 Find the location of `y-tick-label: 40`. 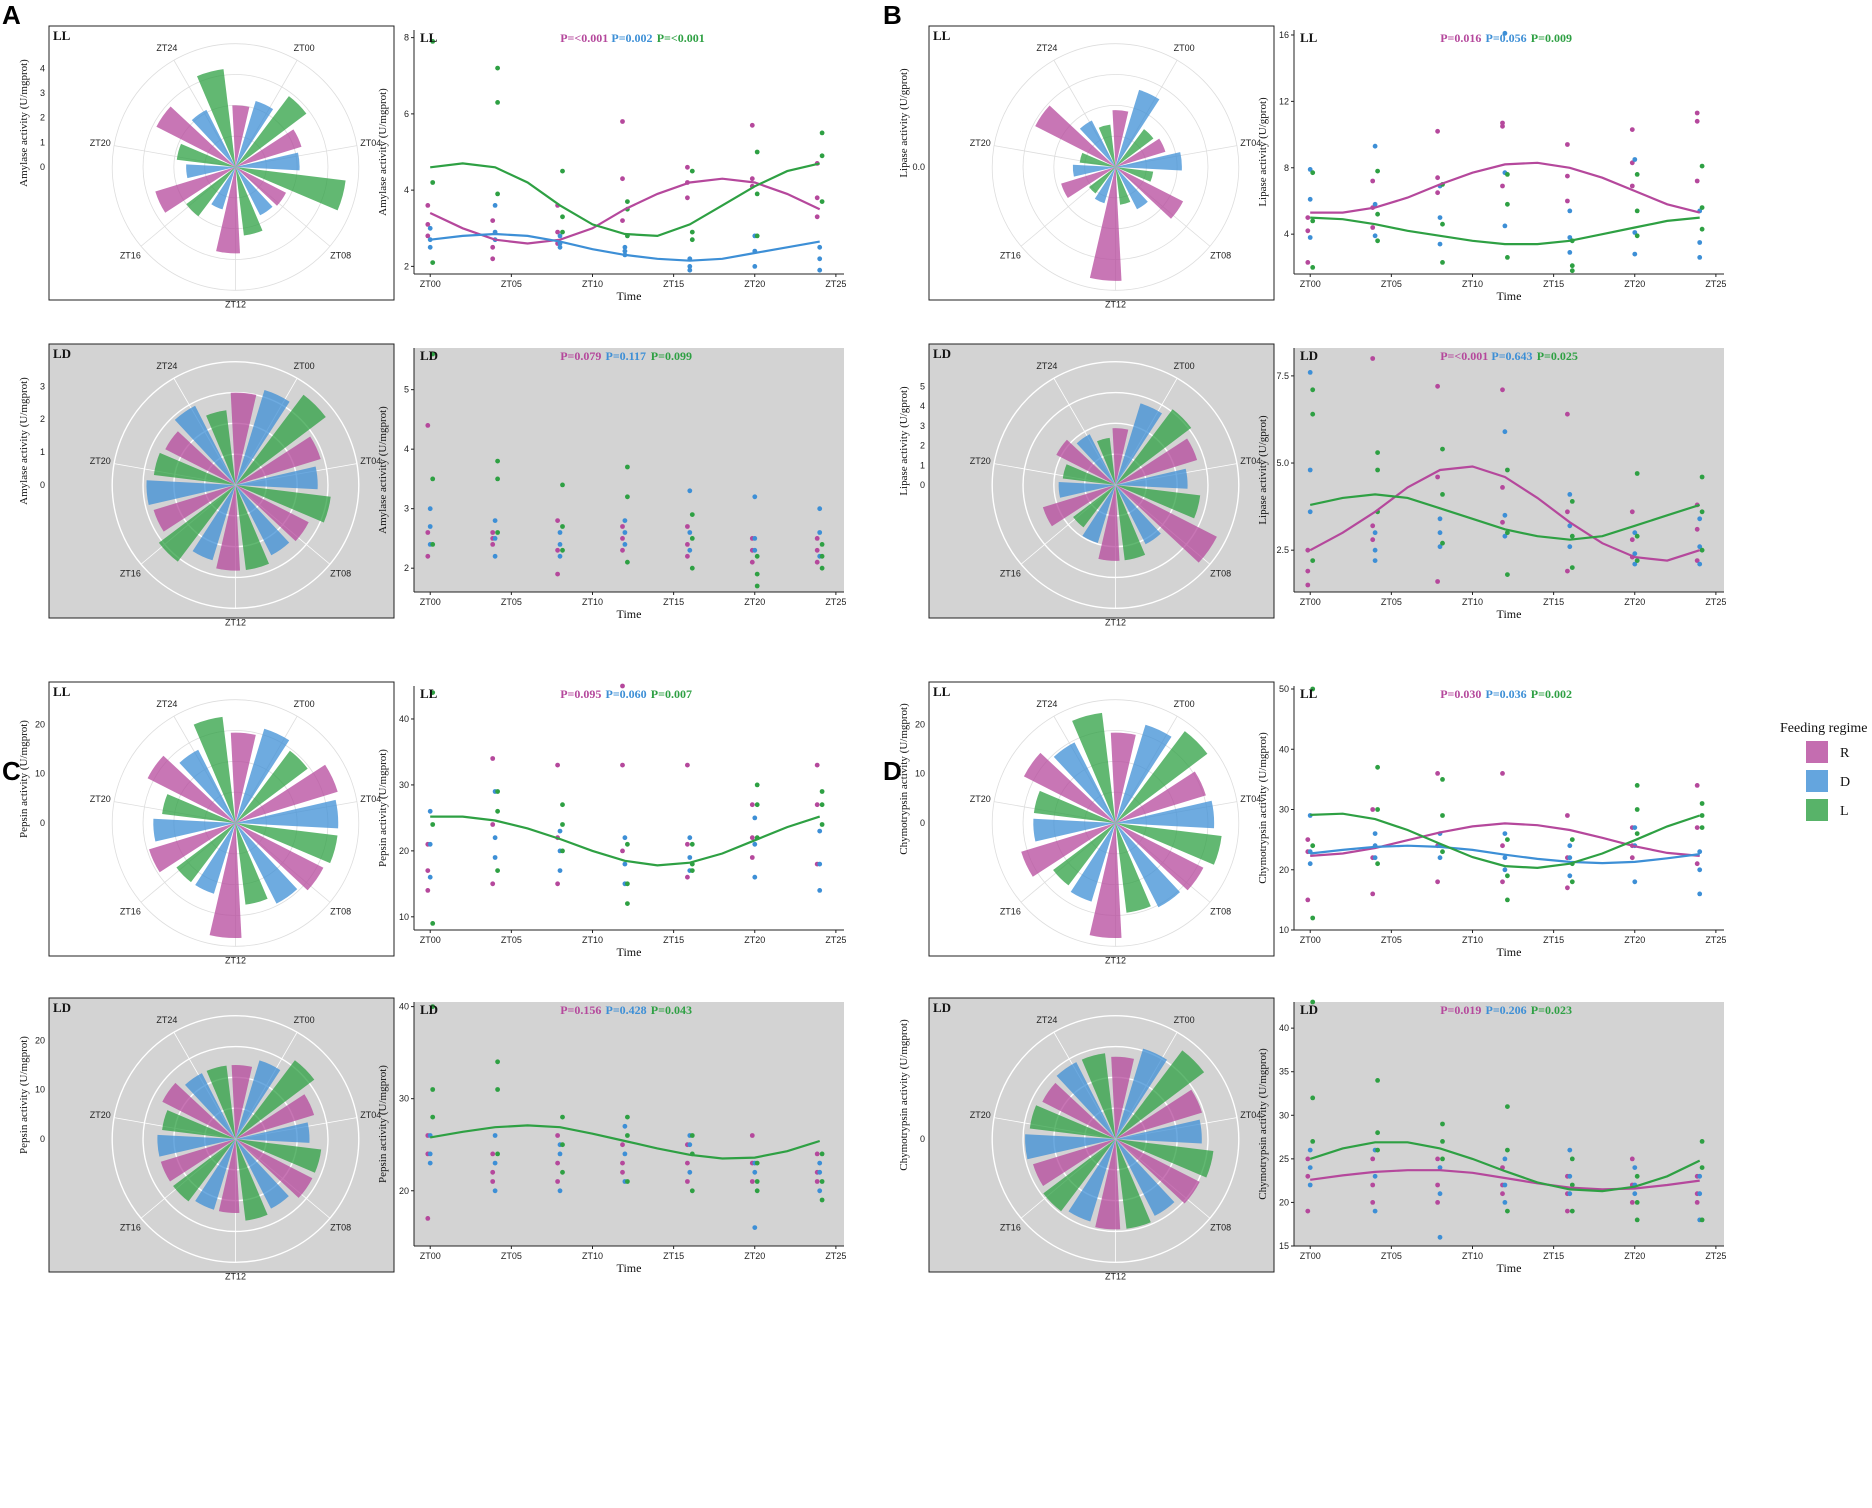

y-tick-label: 40 is located at coordinates (1284, 1028).